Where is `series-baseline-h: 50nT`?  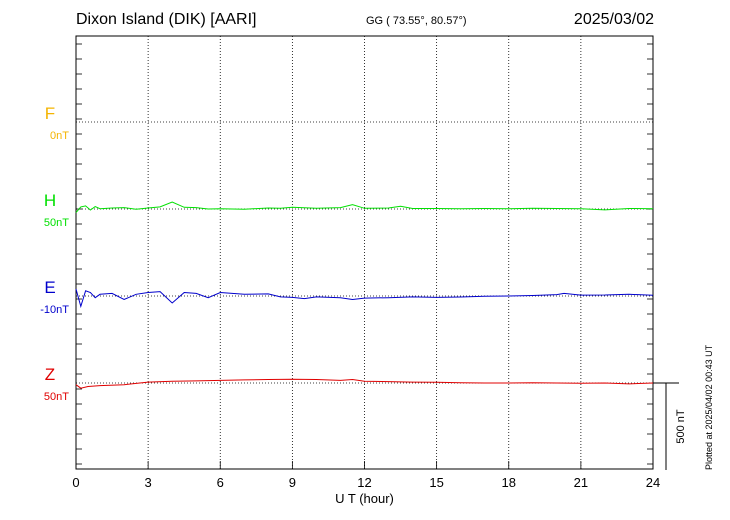 series-baseline-h: 50nT is located at coordinates (56, 223).